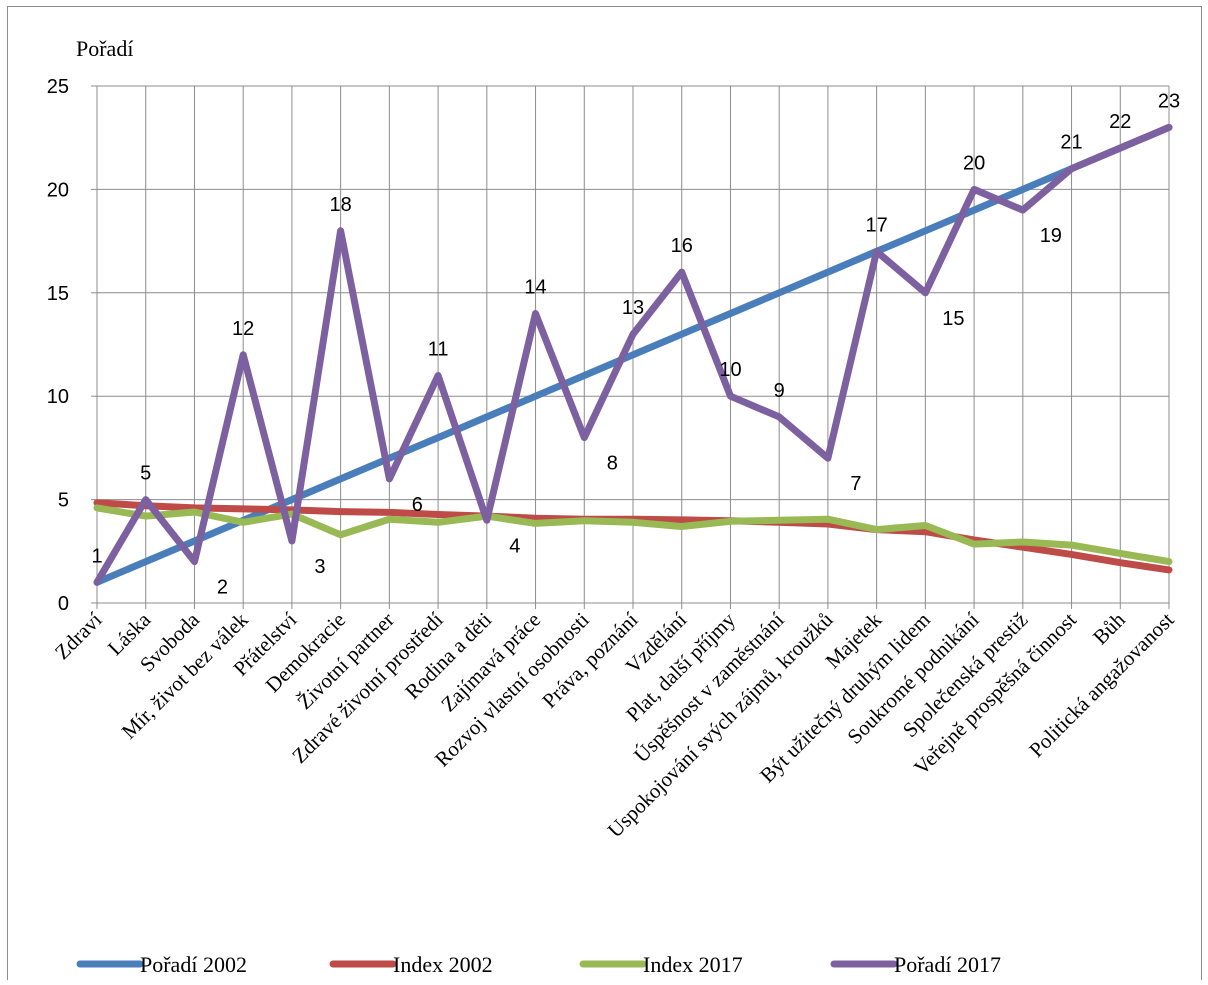 This screenshot has height=985, width=1208. Describe the element at coordinates (58, 190) in the screenshot. I see `y-tick-label: 20` at that location.